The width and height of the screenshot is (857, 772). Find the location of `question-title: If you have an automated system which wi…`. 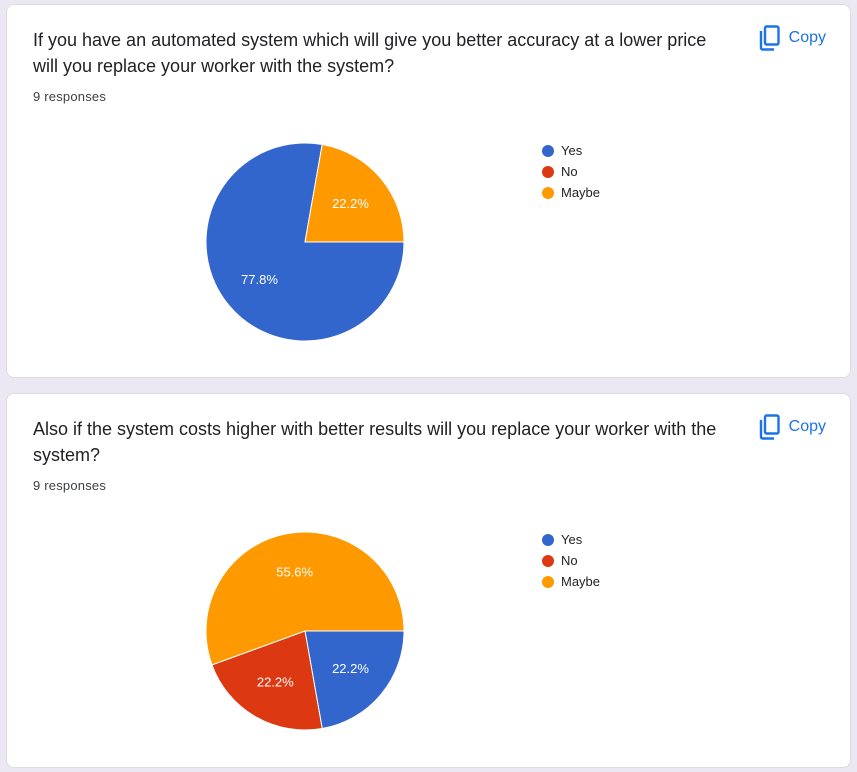

question-title: If you have an automated system which wi… is located at coordinates (370, 53).